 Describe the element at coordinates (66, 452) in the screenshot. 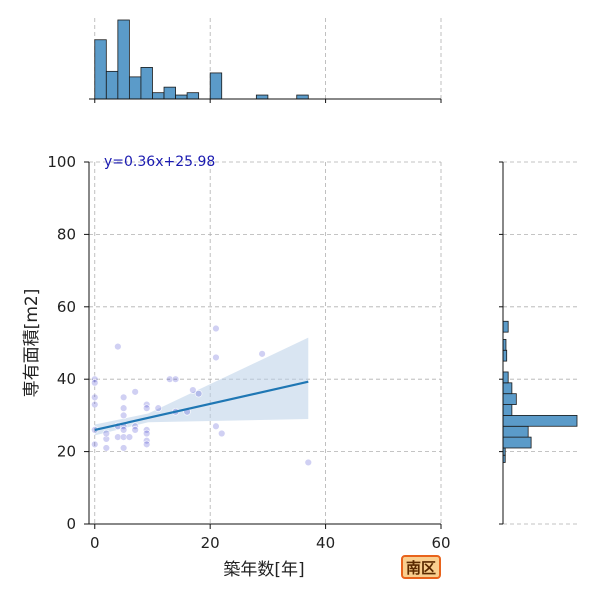

I see `y-tick-label: 20` at that location.